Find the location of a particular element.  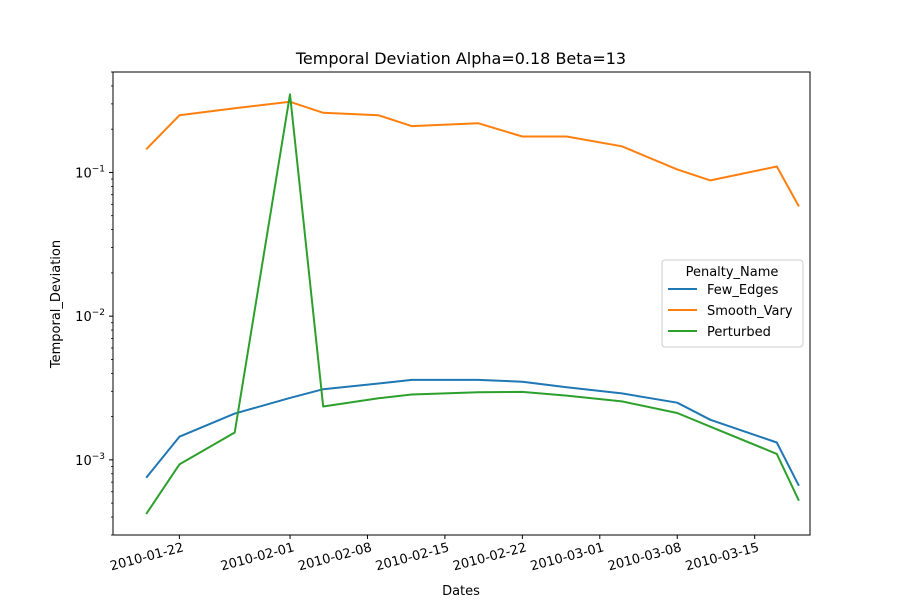

legend-box is located at coordinates (732, 303).